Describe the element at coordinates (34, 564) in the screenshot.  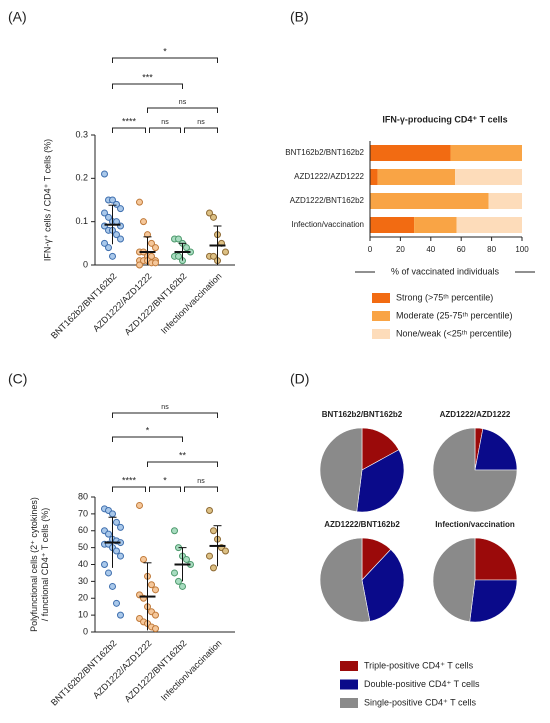
I see `y-axis-label: Polyfunctional cells (2⁺ cytokines)` at that location.